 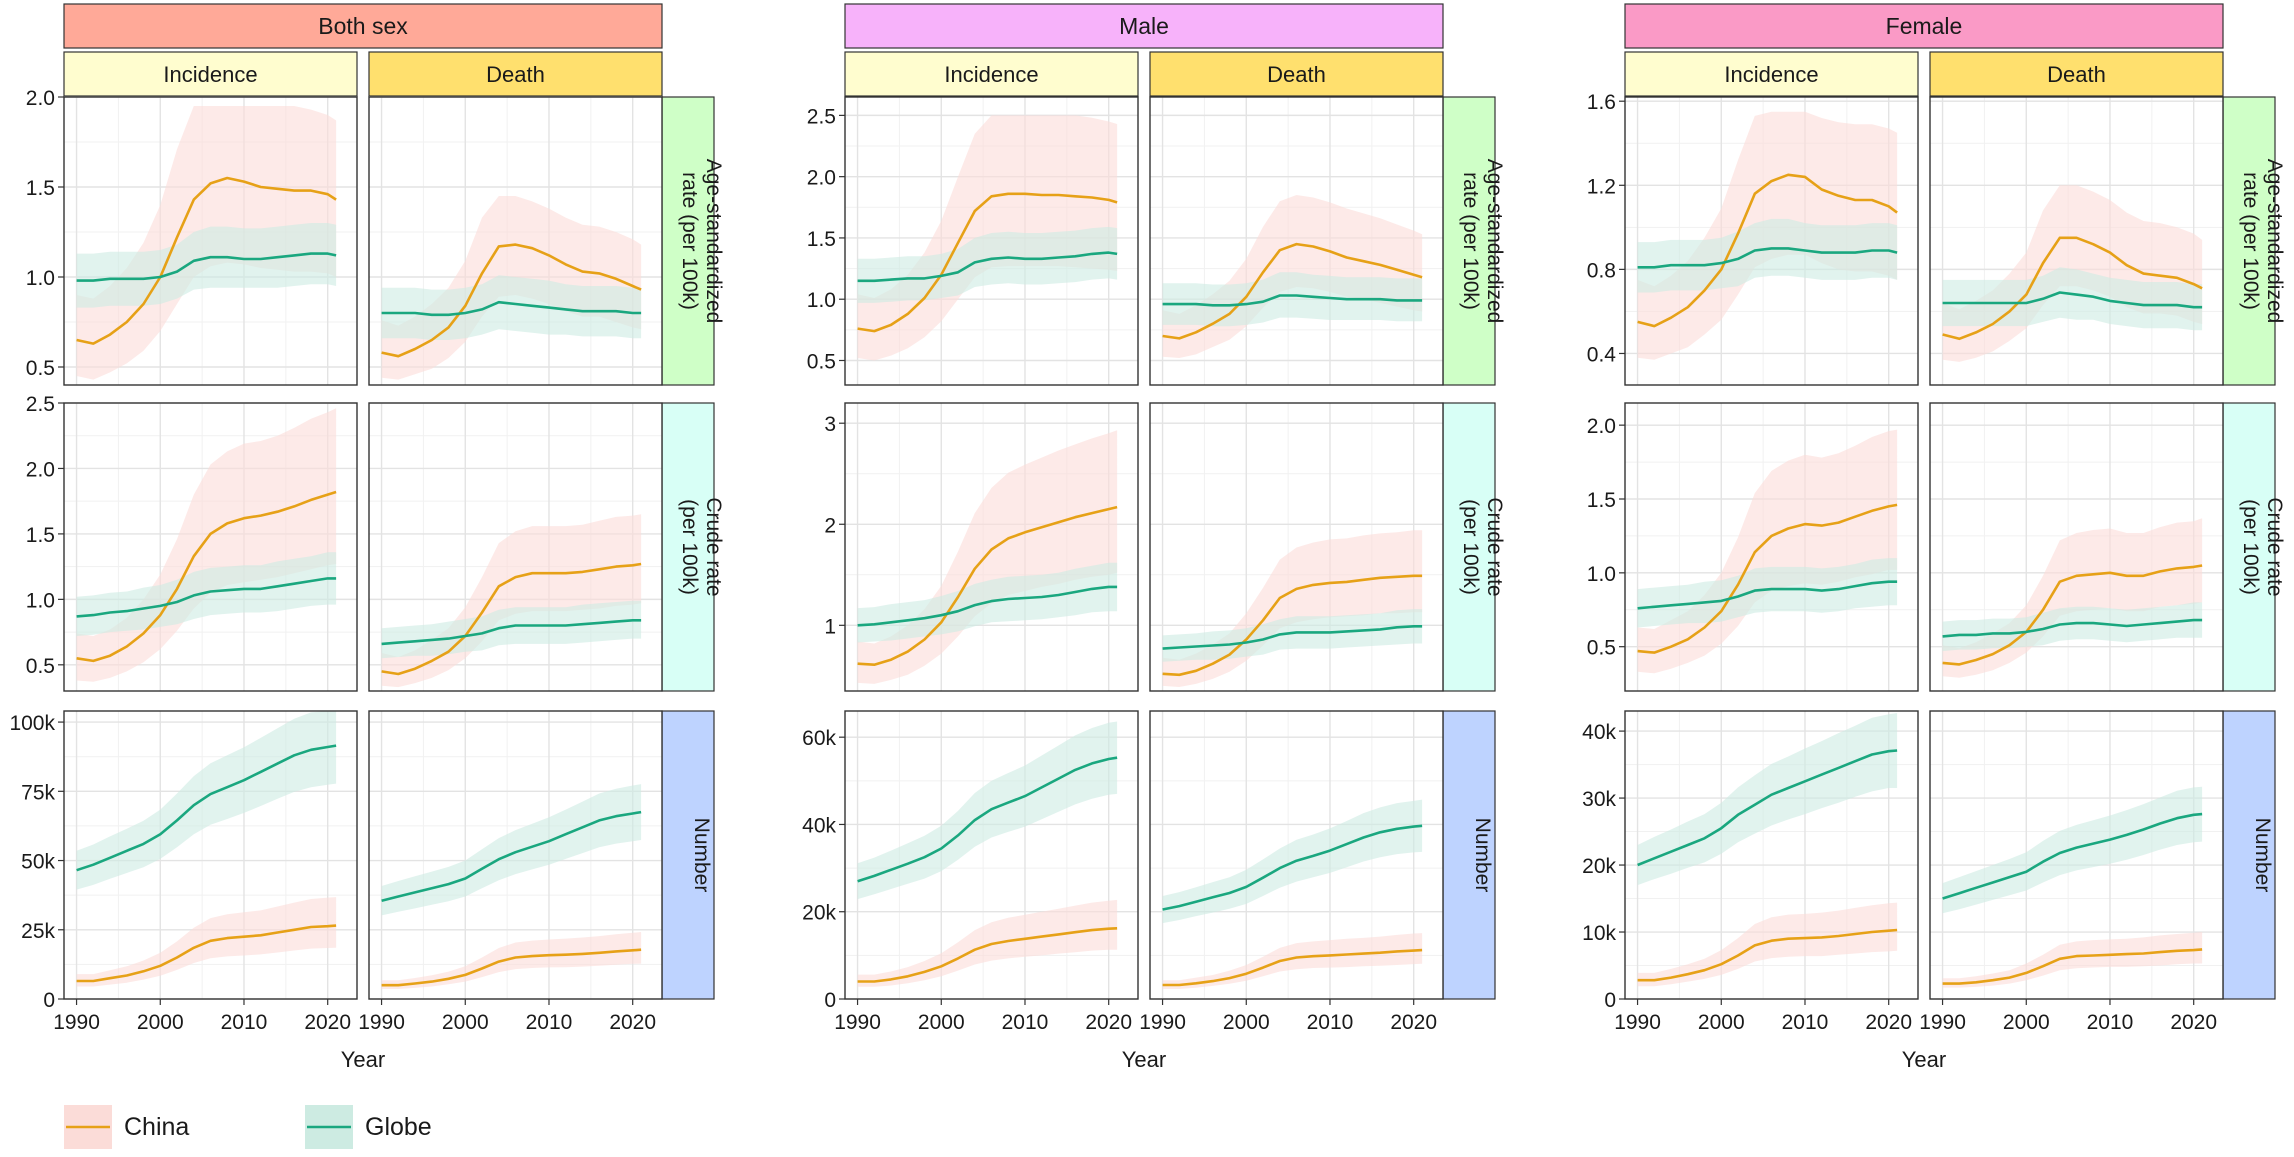 What do you see at coordinates (363, 26) in the screenshot?
I see `group-strip-label-both-sex: Both sex` at bounding box center [363, 26].